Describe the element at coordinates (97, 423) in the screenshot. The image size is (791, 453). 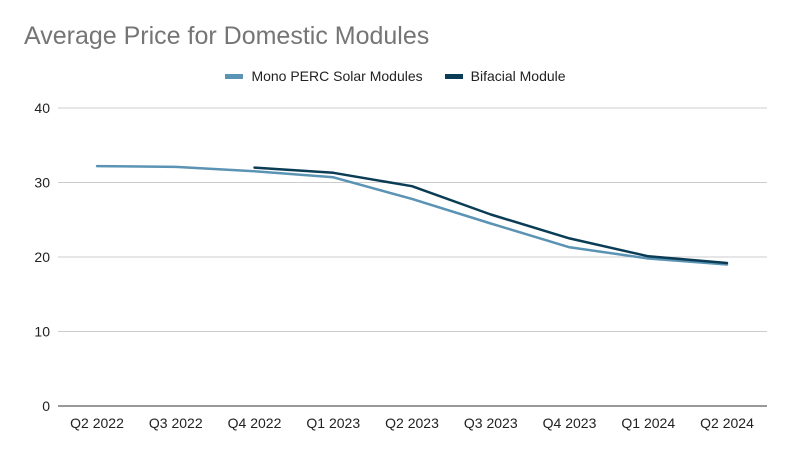
I see `x-tick-label-q2-2022: Q2 2022` at that location.